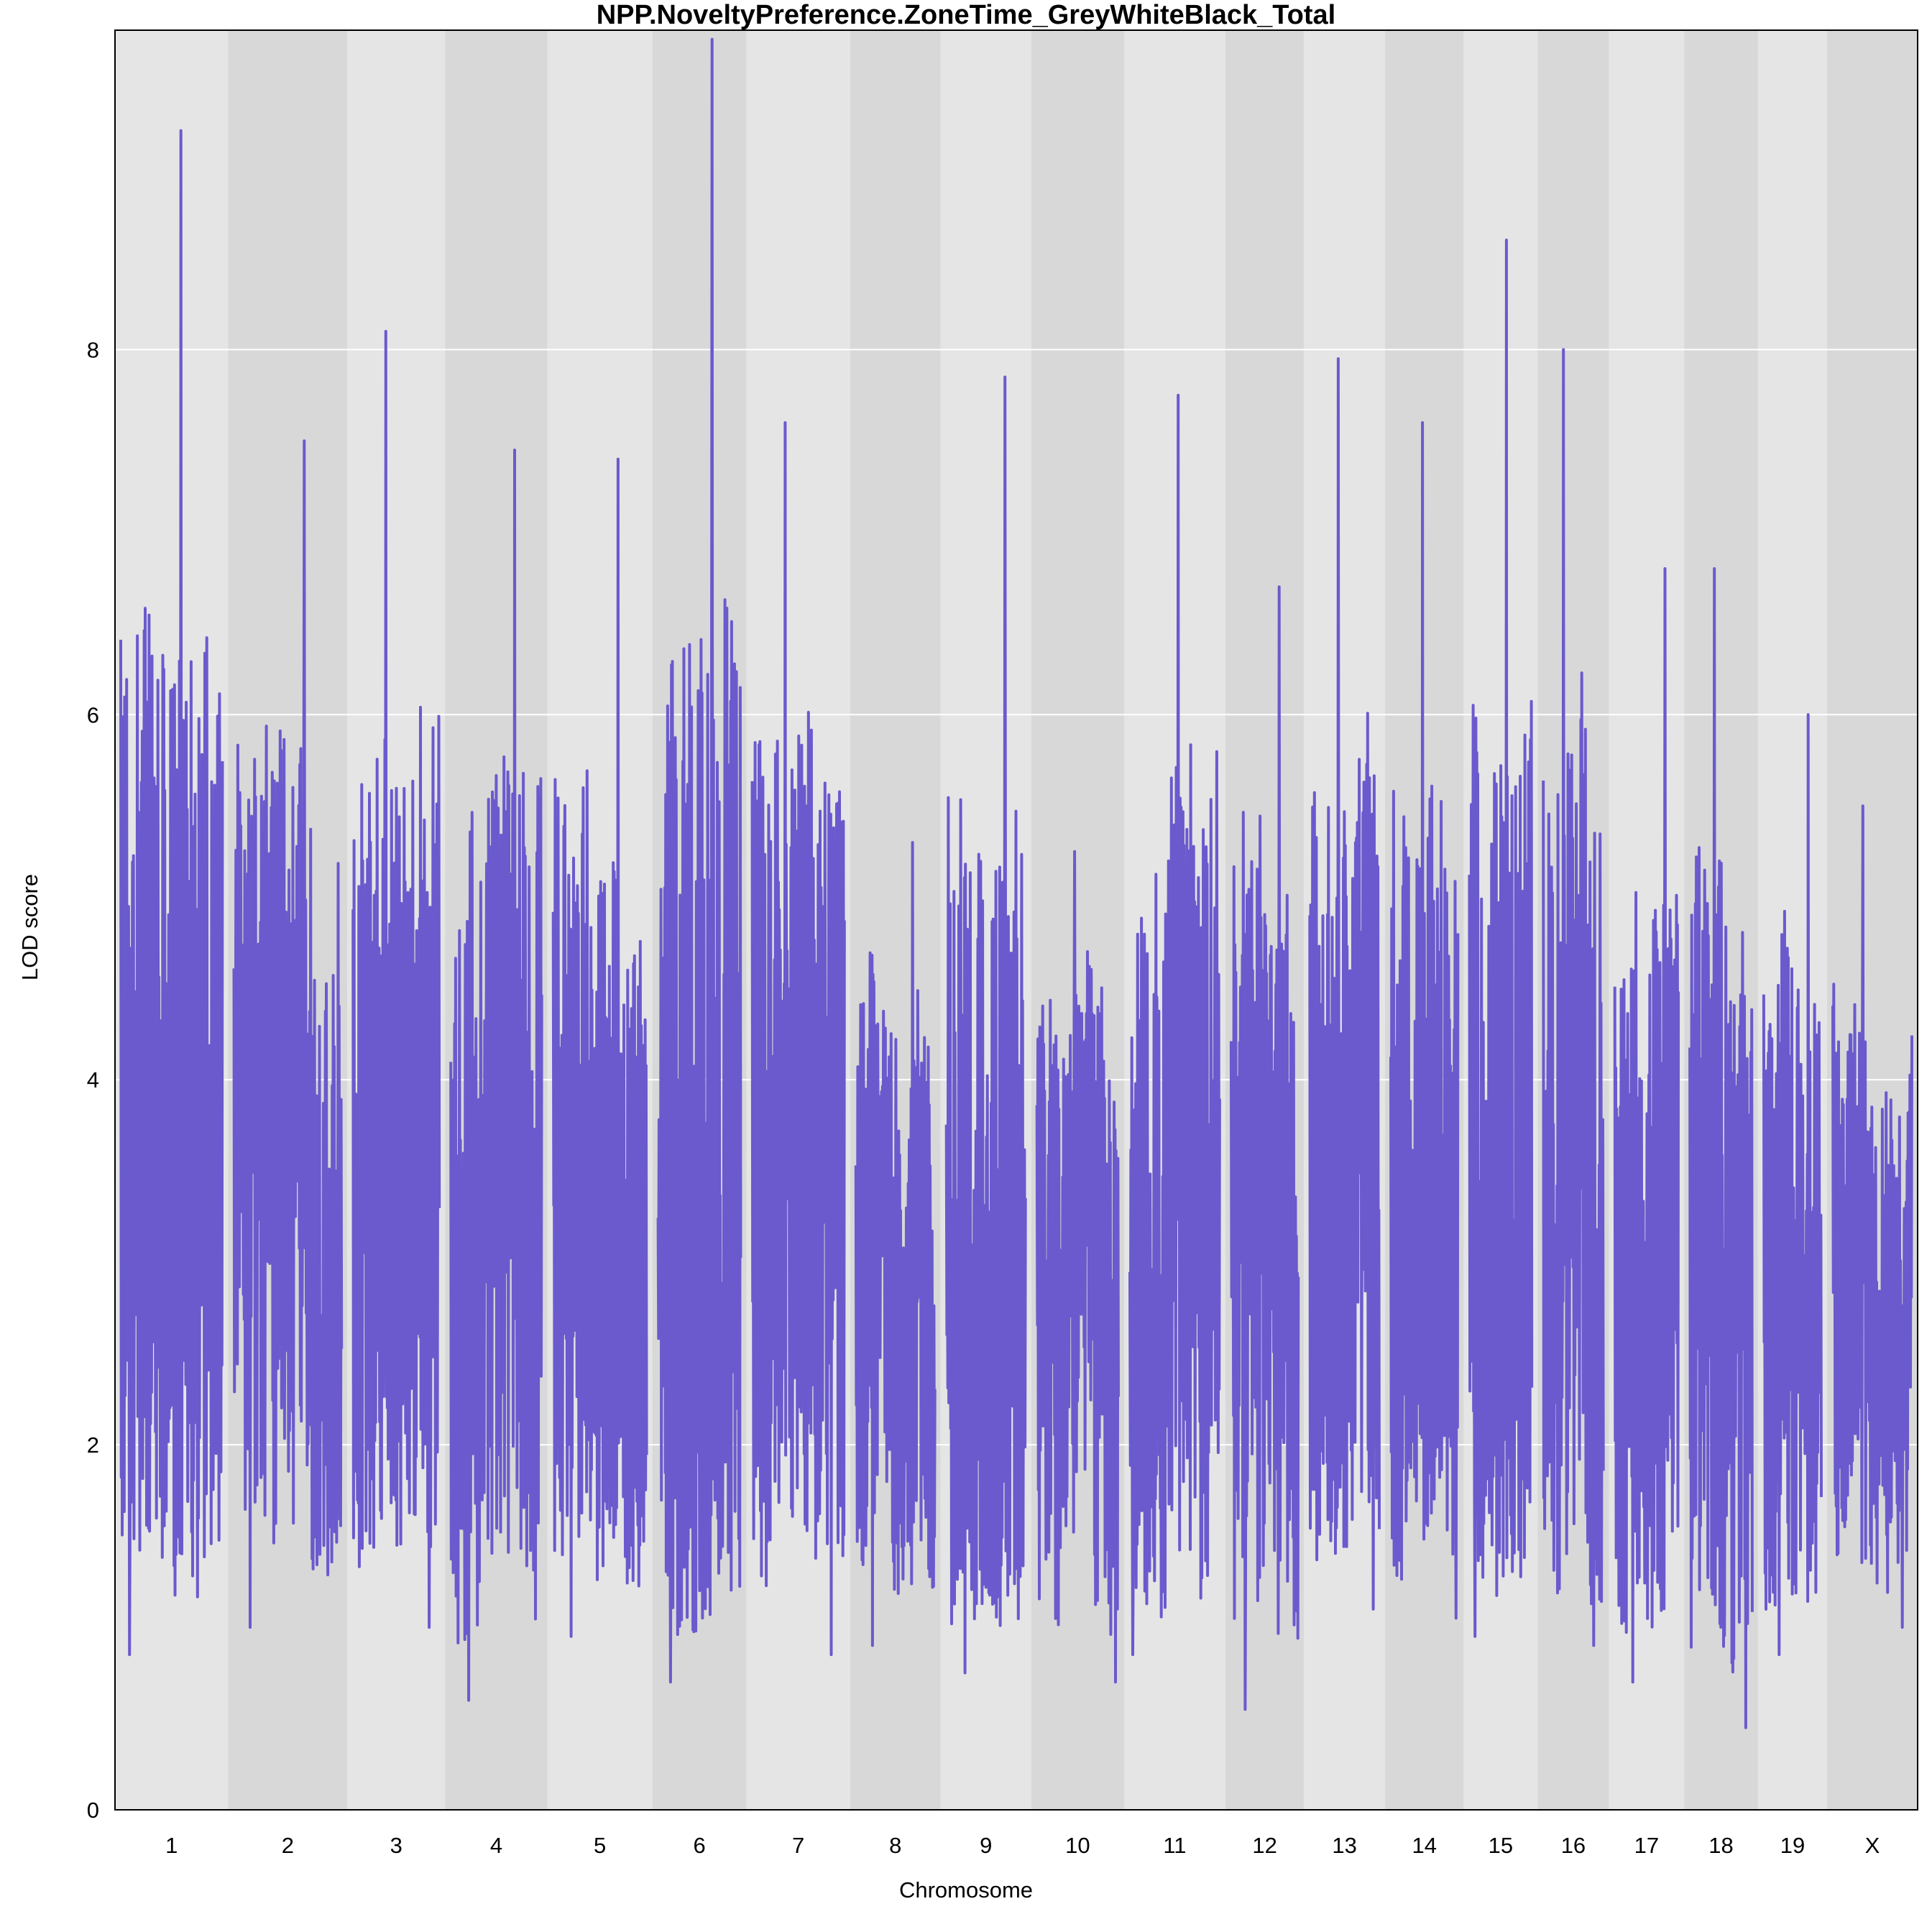  Describe the element at coordinates (1792, 1845) in the screenshot. I see `x-tick-label: 19` at that location.